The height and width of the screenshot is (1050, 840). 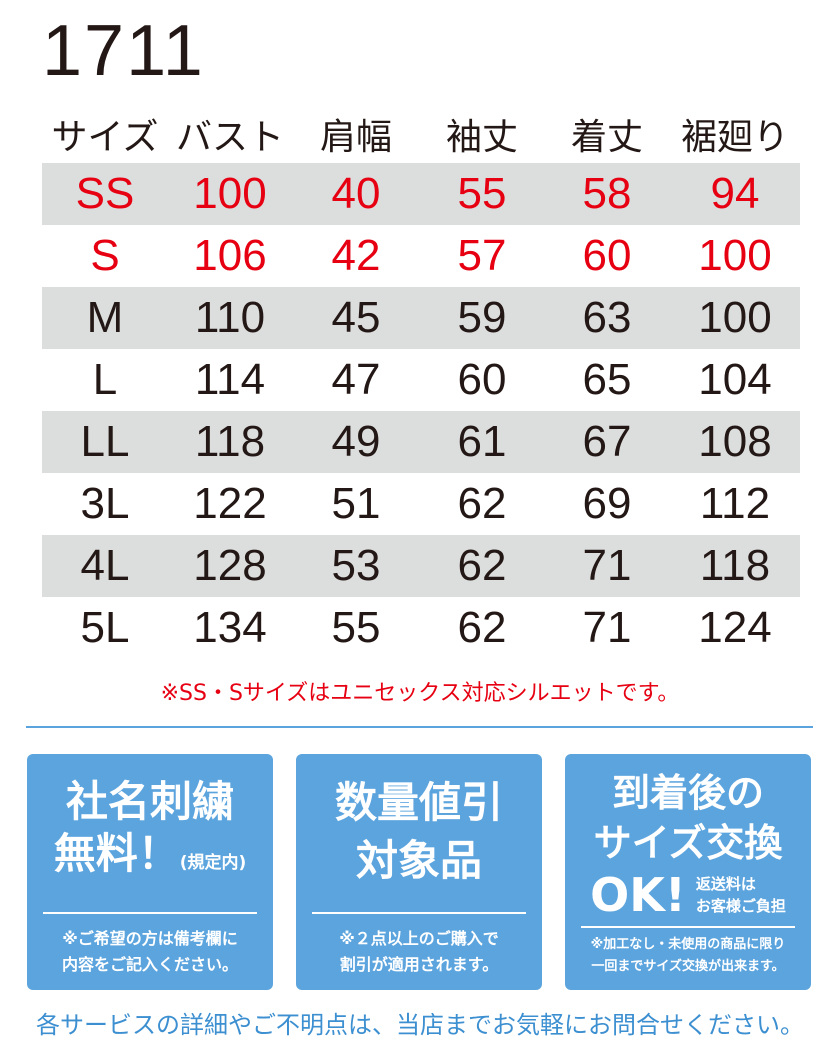 I want to click on header-cell: 肩幅, so click(x=355, y=137).